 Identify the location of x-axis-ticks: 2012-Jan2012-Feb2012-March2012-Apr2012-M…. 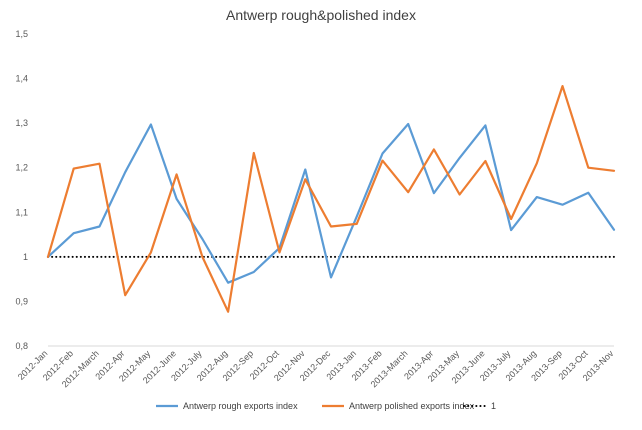
(316, 368).